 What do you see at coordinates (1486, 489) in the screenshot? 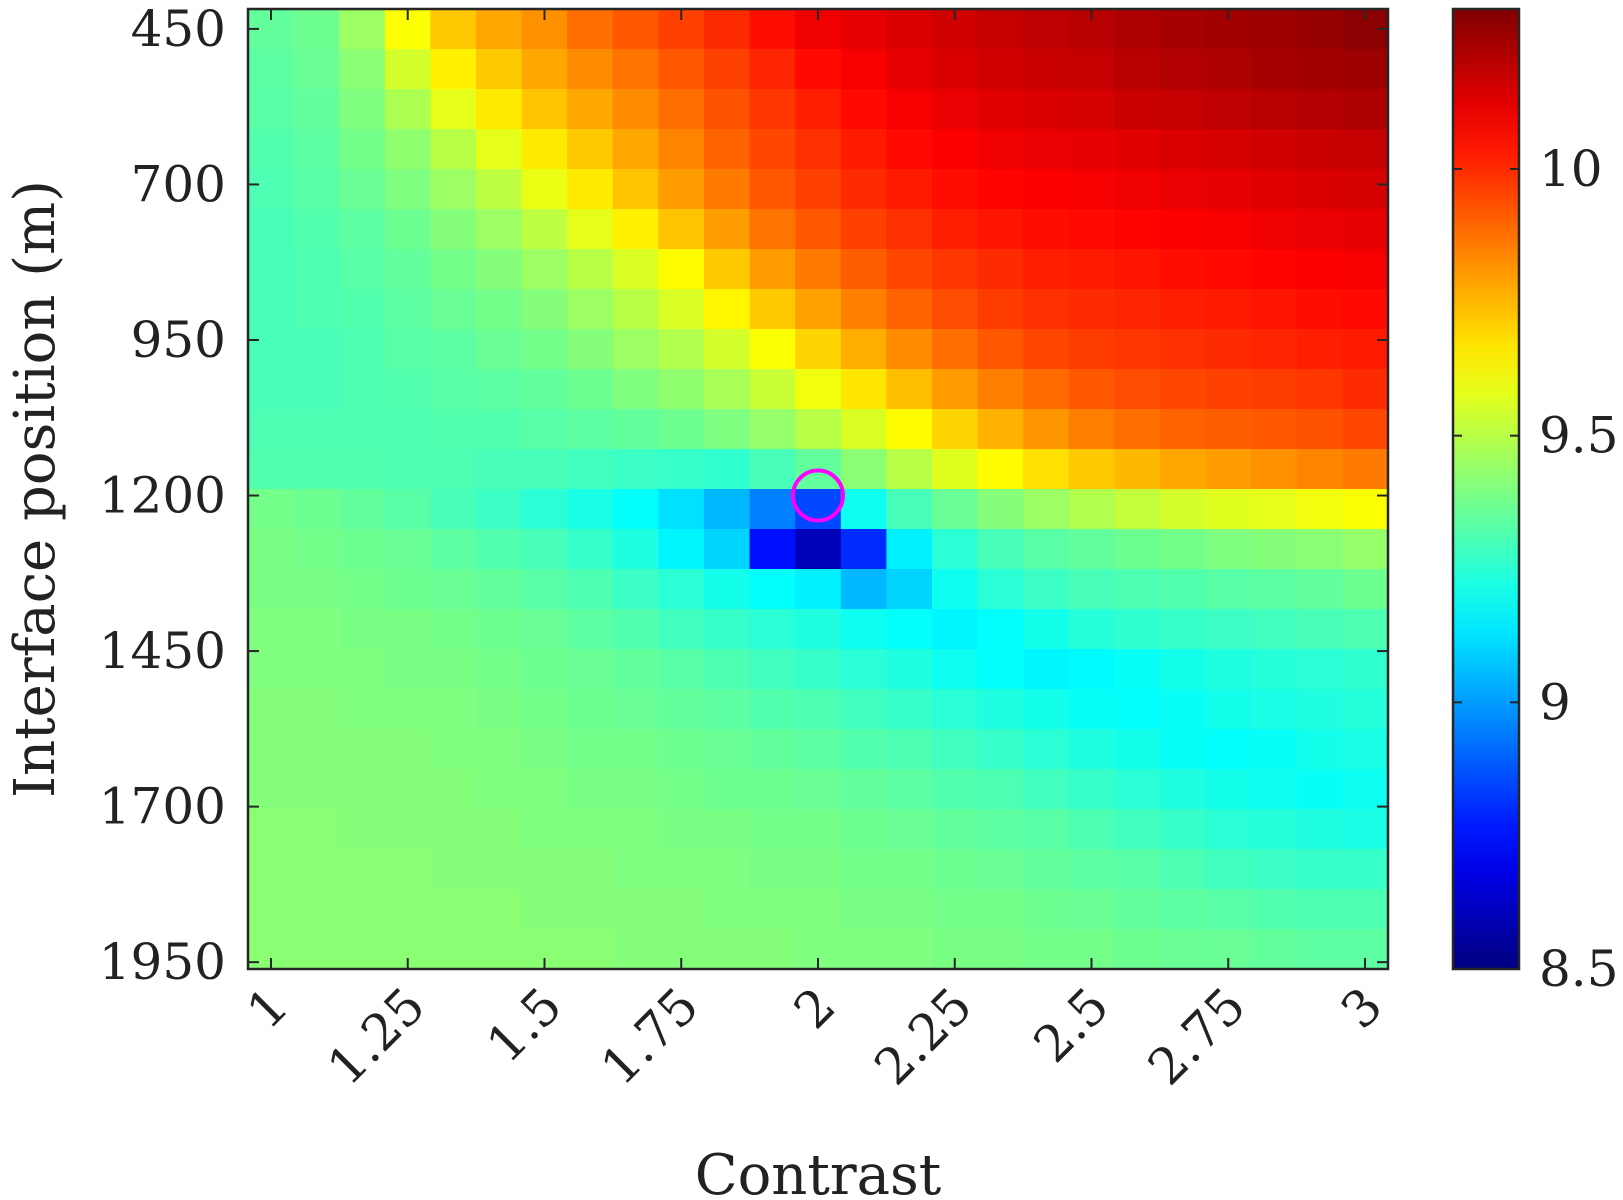
I see `colorbar` at bounding box center [1486, 489].